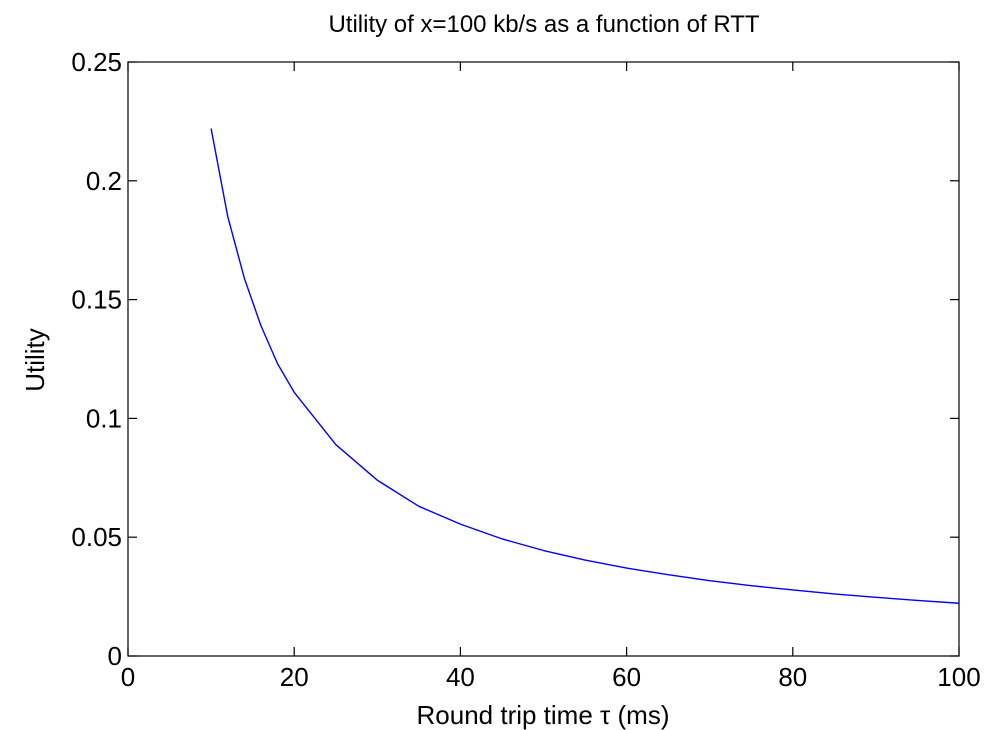 This screenshot has width=995, height=730. I want to click on y-tick-label: 0.1, so click(104, 418).